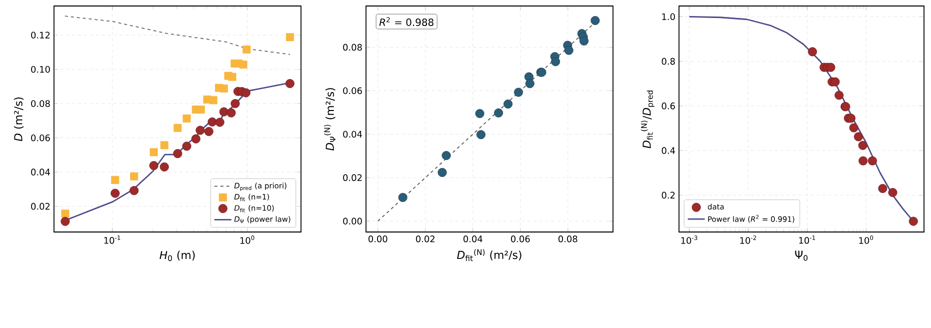  What do you see at coordinates (330, 119) in the screenshot?
I see `y-axis-title: D$_{Ψ}$$^{(N)}$ (m²/s)` at bounding box center [330, 119].